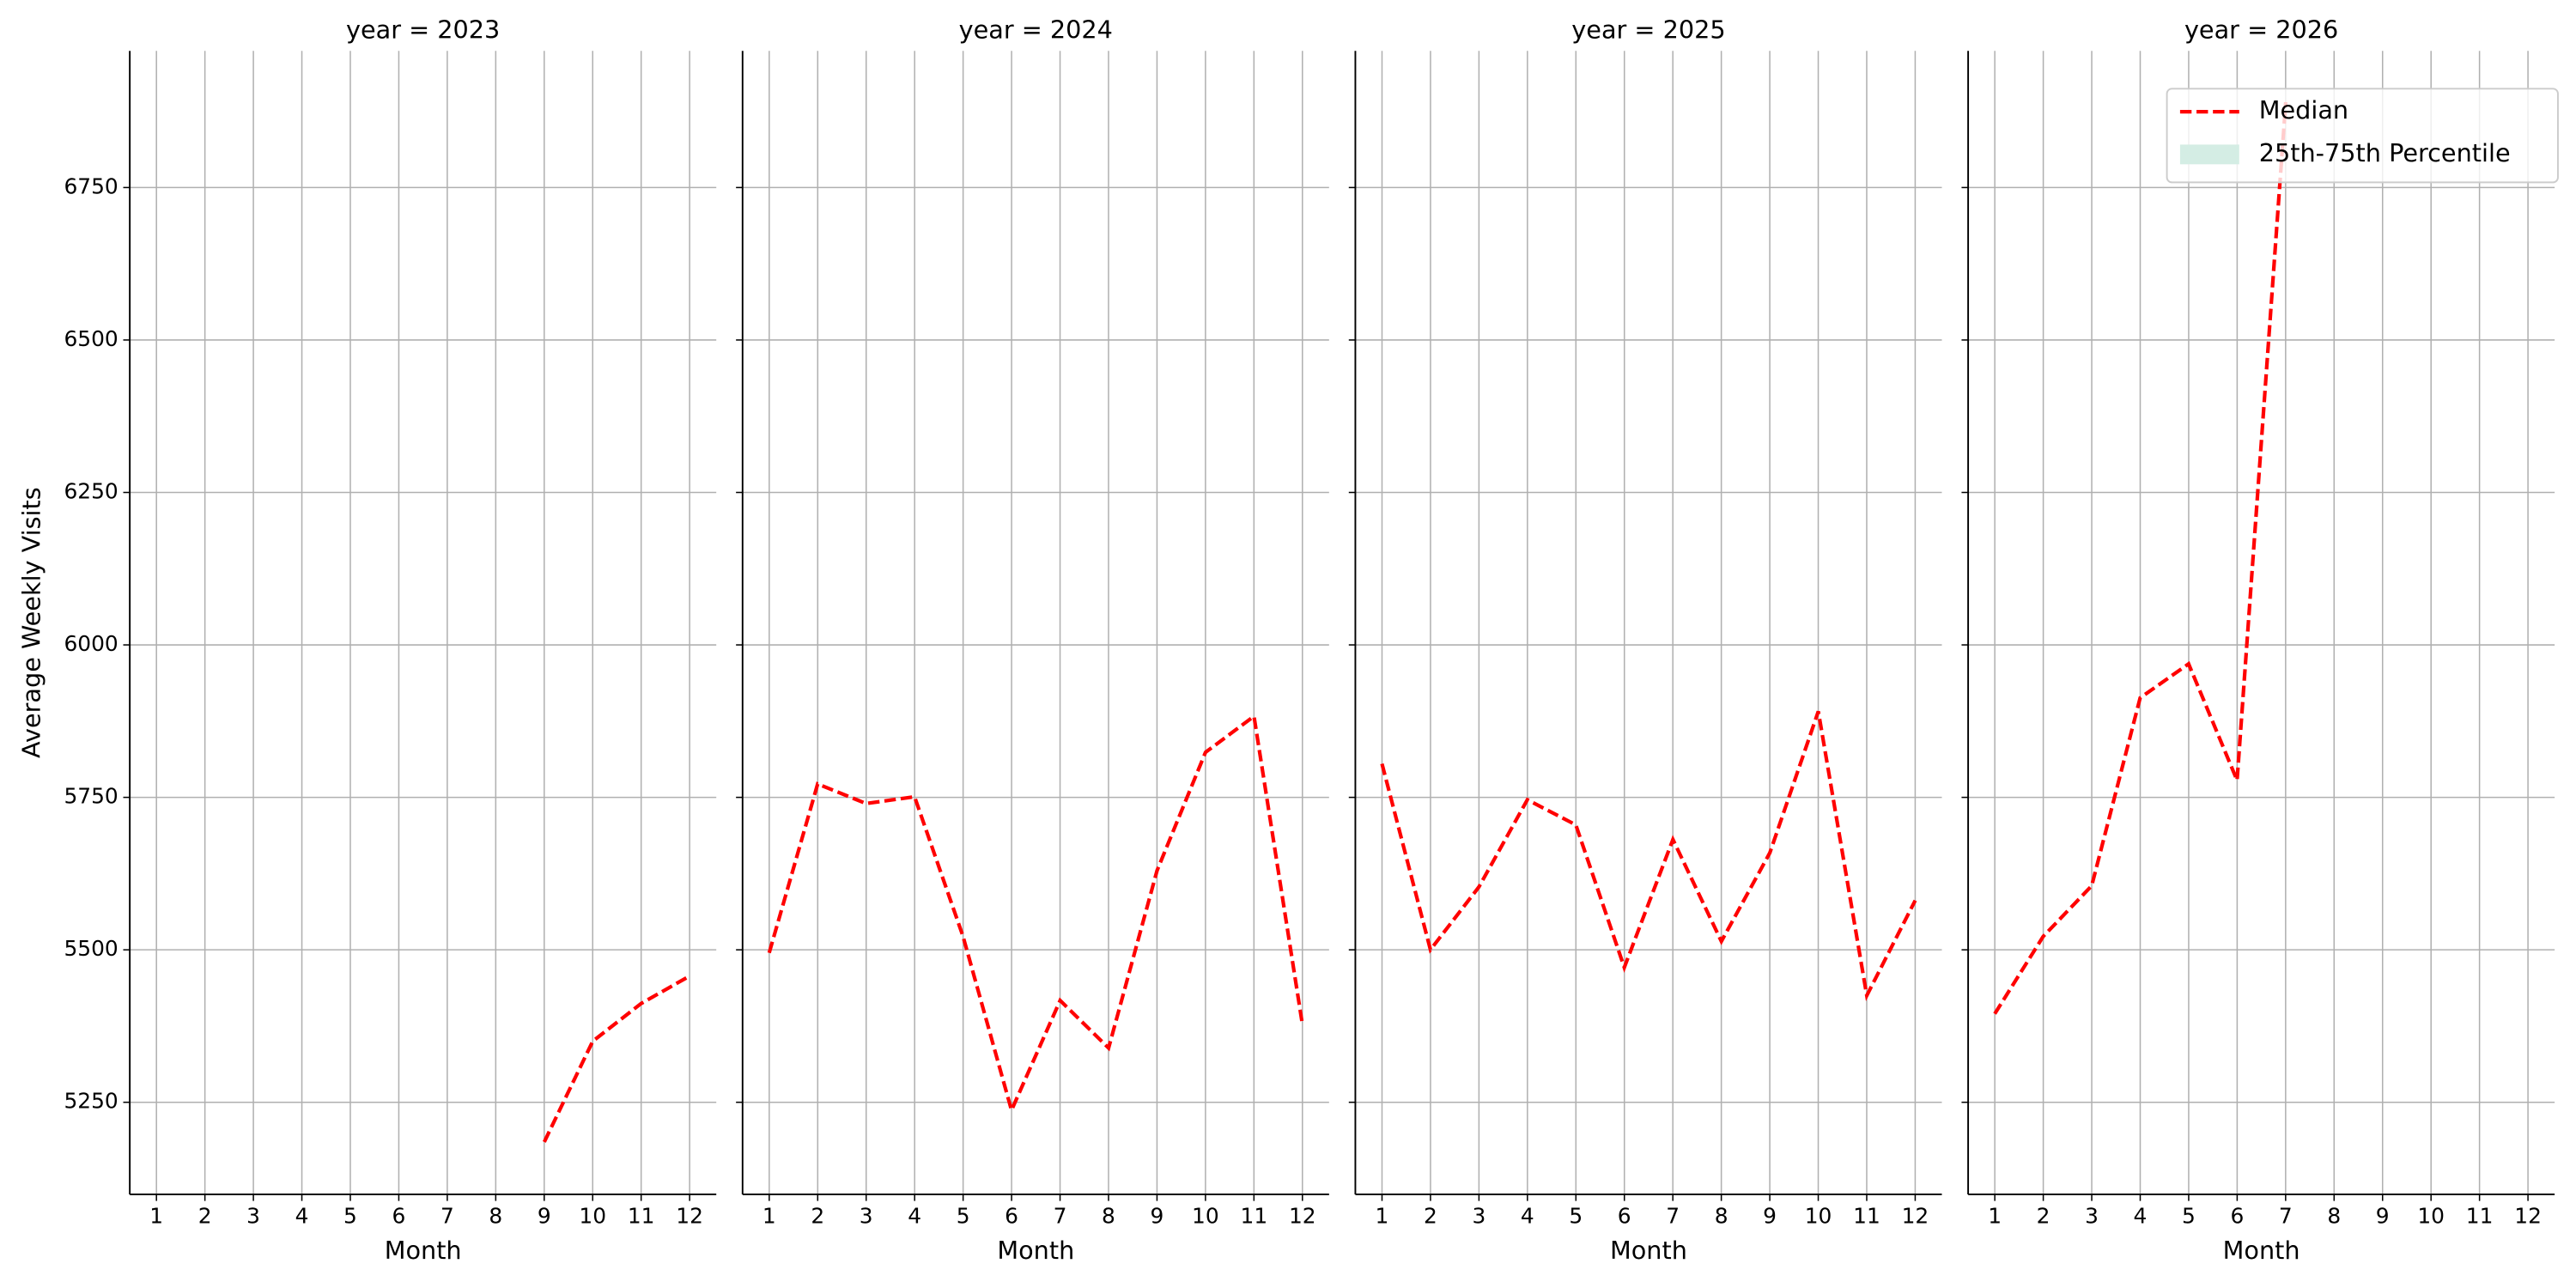 Image resolution: width=2576 pixels, height=1288 pixels. I want to click on y-tick-label: 6500, so click(91, 338).